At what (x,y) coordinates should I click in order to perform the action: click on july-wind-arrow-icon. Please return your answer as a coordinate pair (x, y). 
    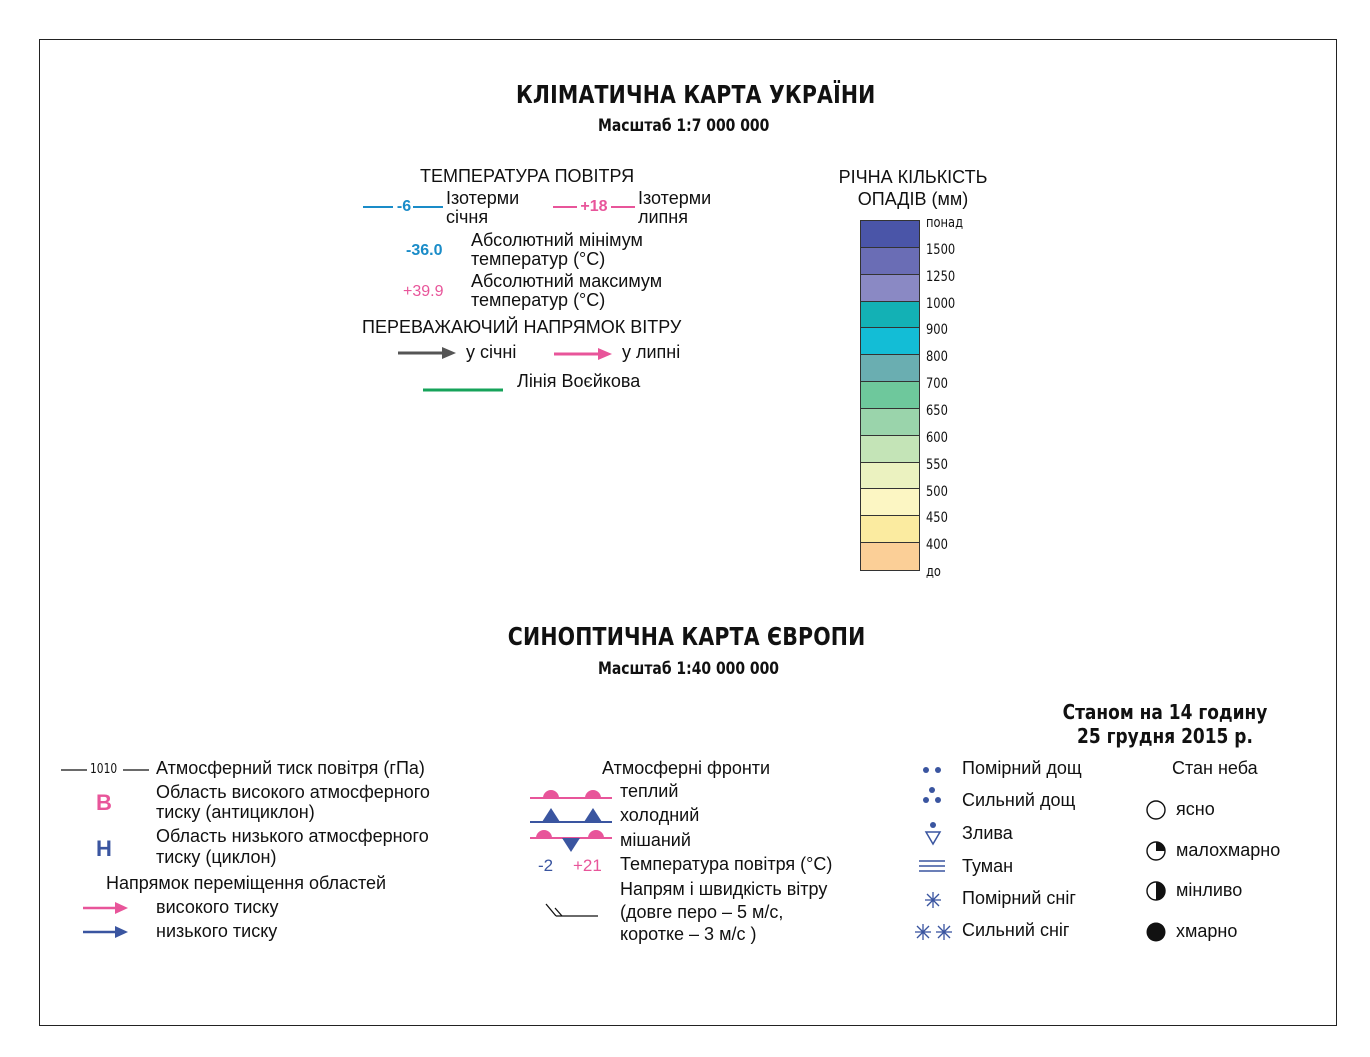
    Looking at the image, I should click on (584, 354).